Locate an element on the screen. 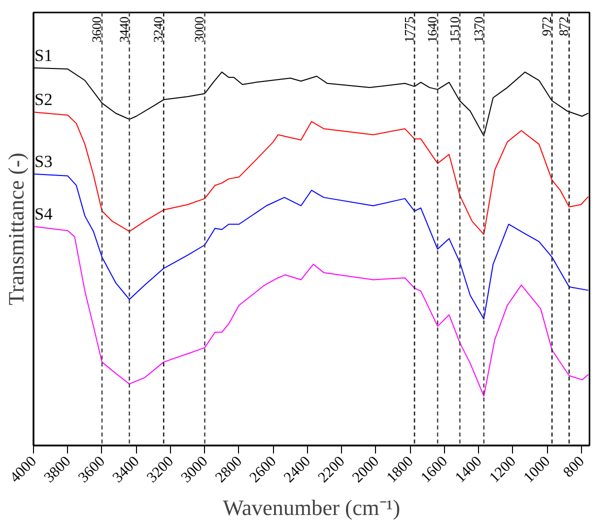 Image resolution: width=595 pixels, height=522 pixels. ref-line-label: 3440 is located at coordinates (124, 29).